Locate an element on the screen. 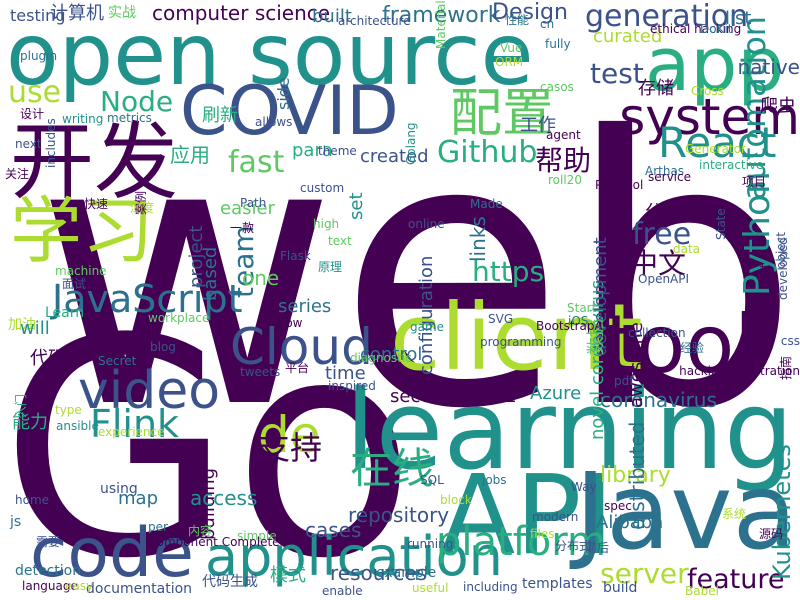  cloud-word: plugin is located at coordinates (39, 56).